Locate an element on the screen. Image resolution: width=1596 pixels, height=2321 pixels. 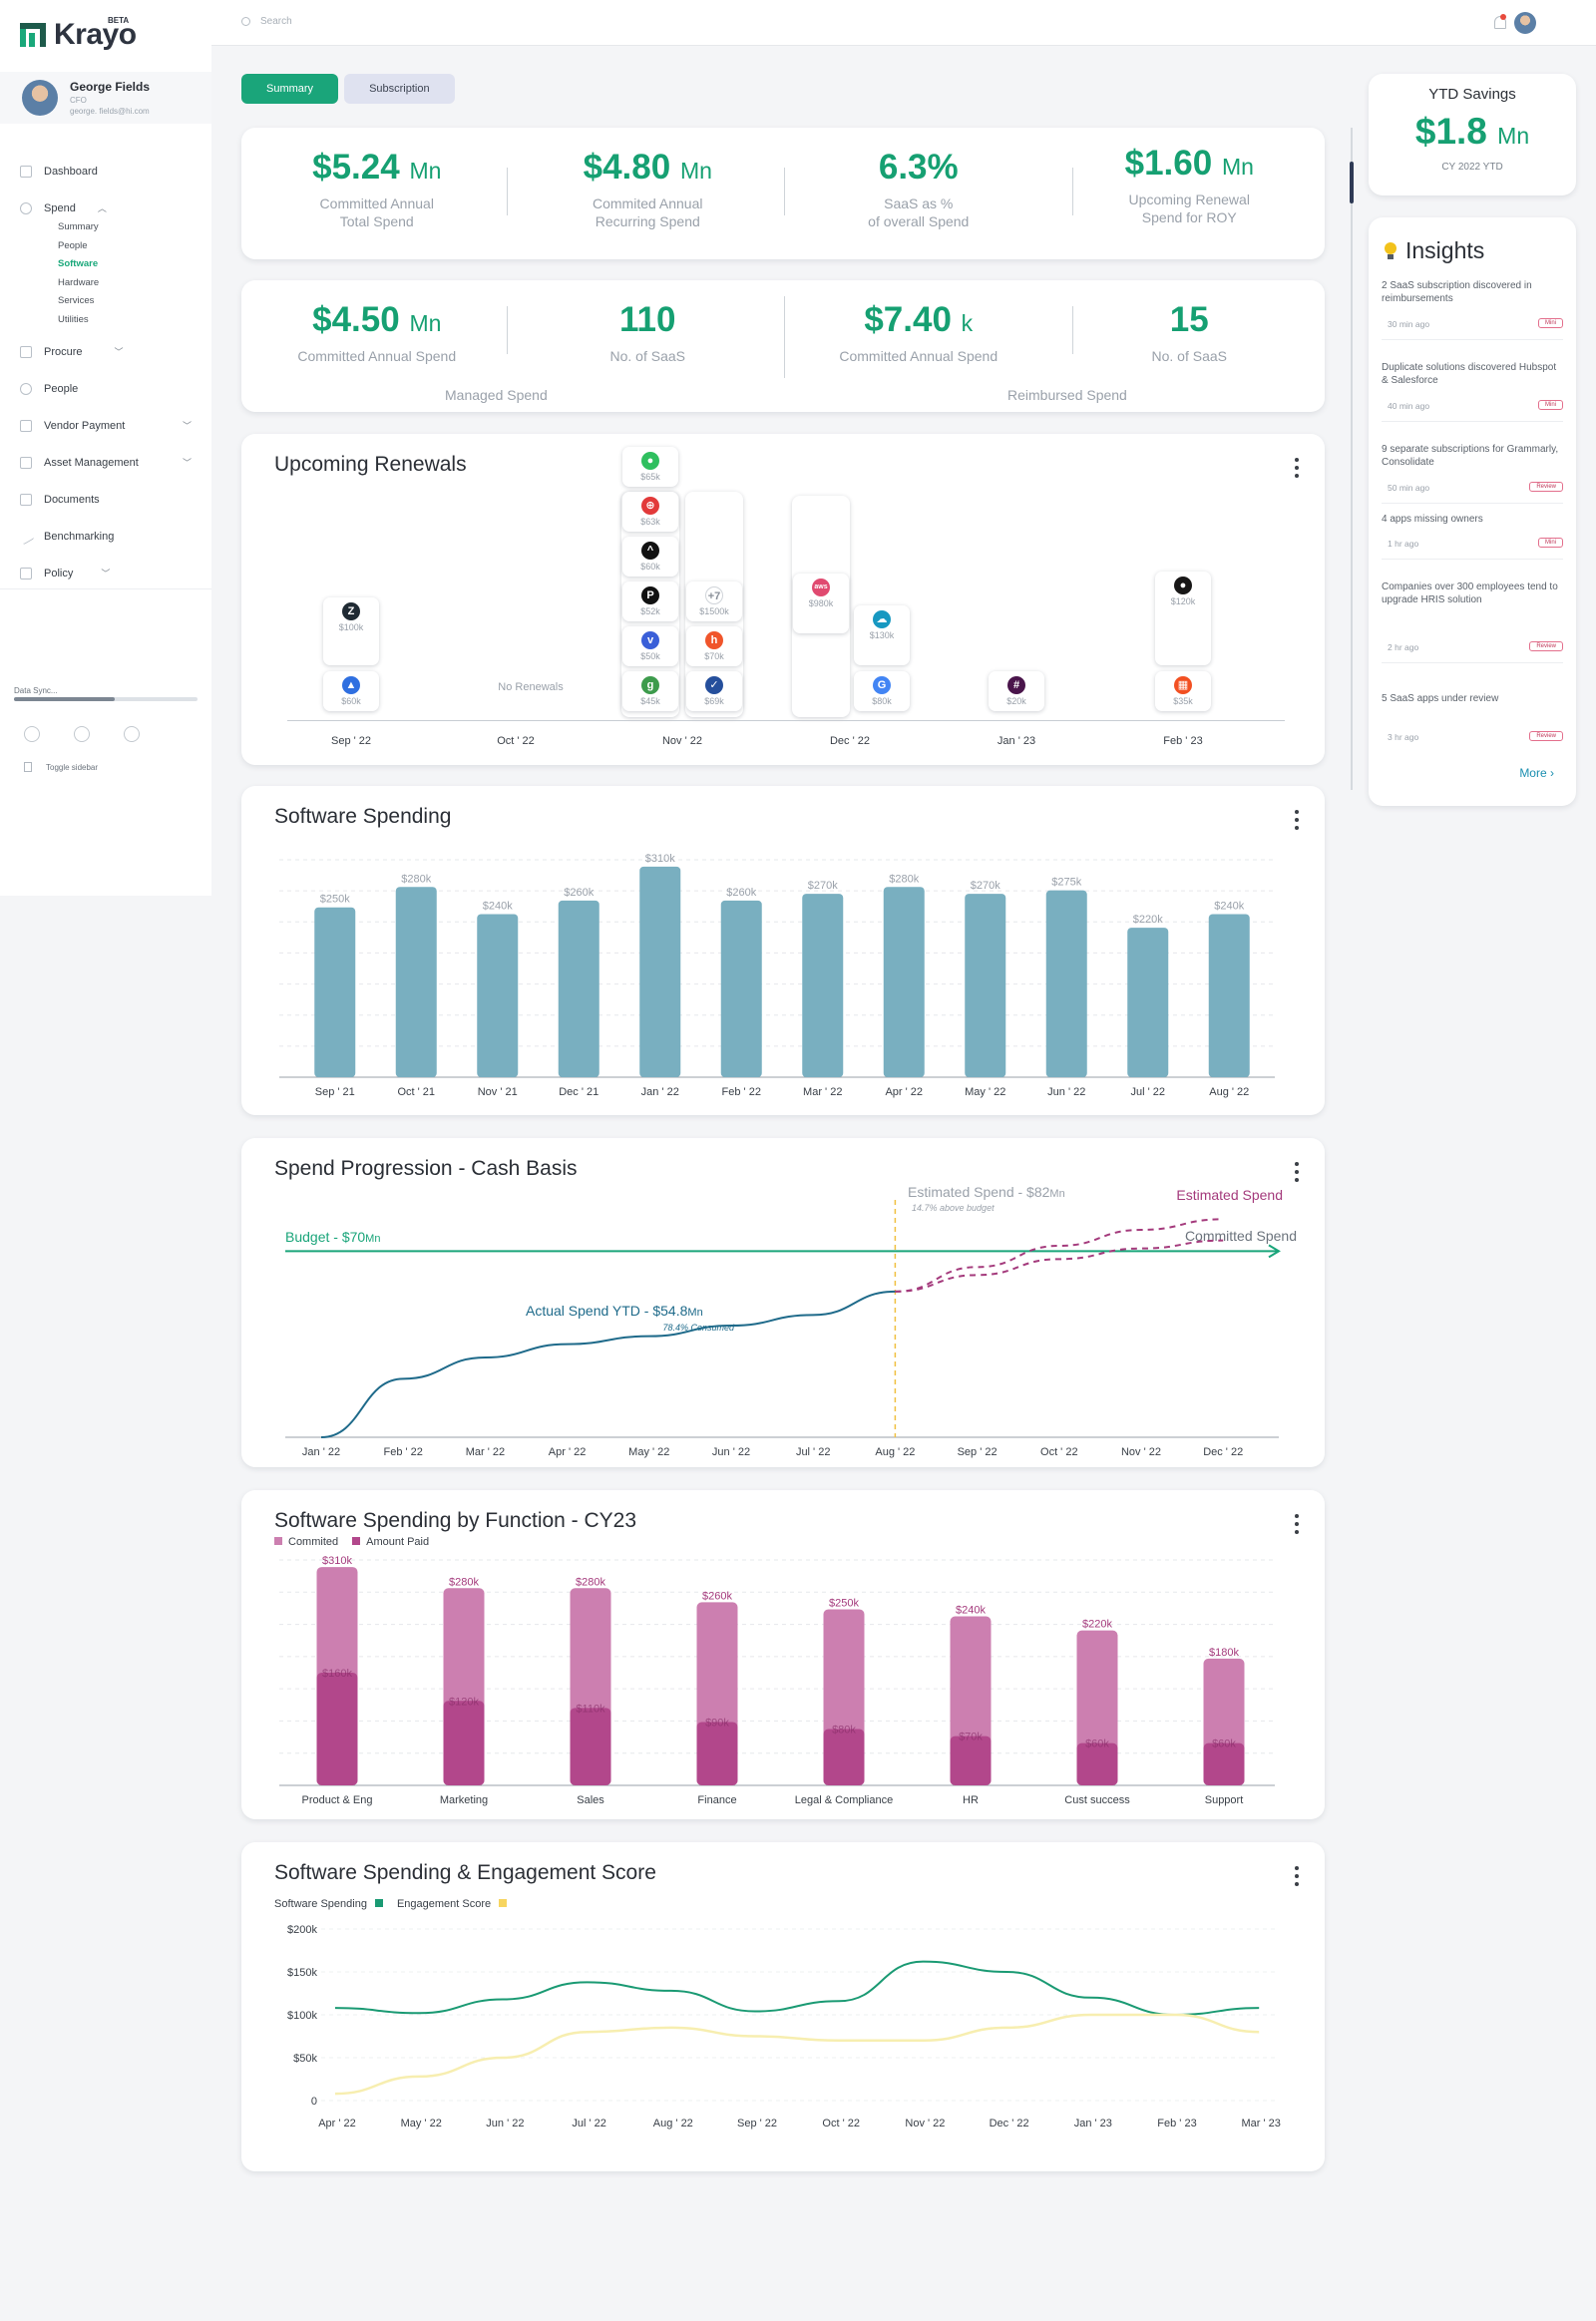
estimated-unit: Mn is located at coordinates (1056, 1194).